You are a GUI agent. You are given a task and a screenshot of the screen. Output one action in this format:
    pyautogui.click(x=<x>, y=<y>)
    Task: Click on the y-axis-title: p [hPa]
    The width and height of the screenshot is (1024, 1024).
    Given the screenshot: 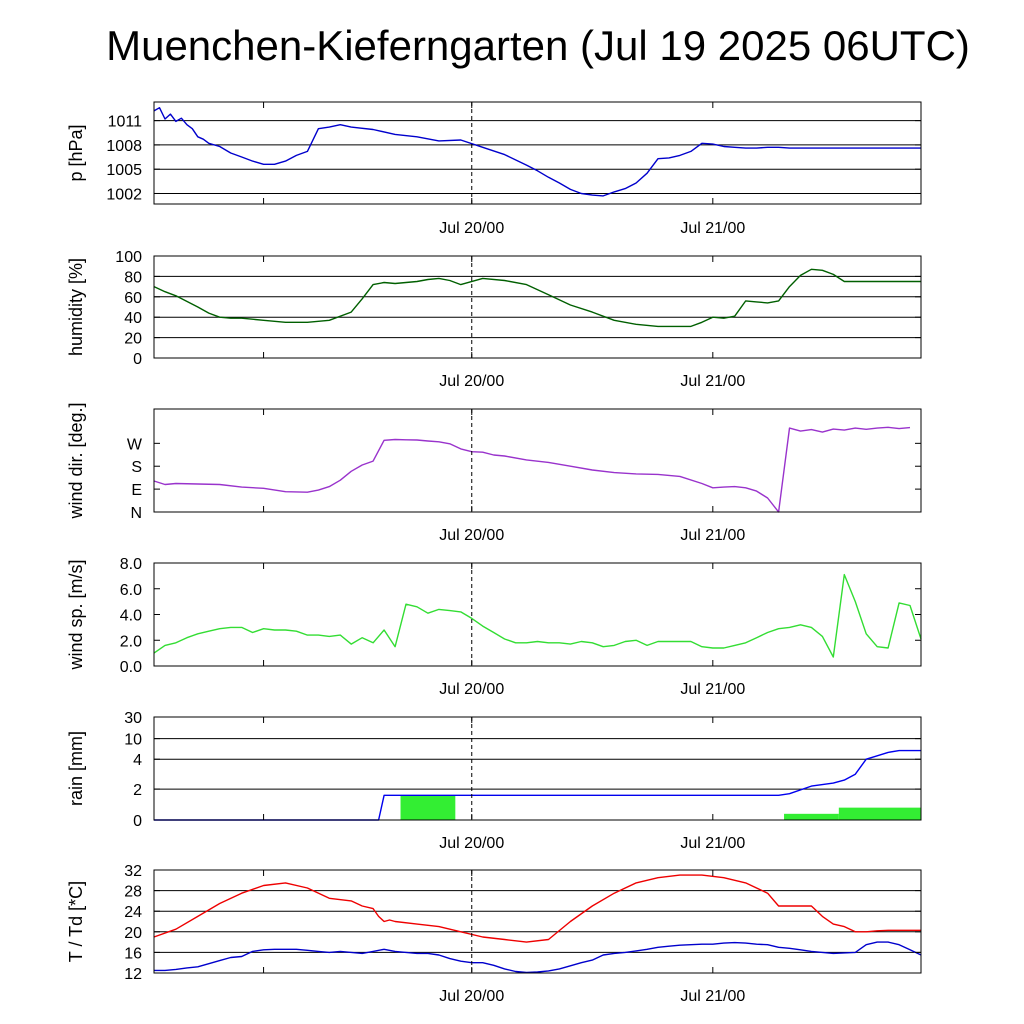 What is the action you would take?
    pyautogui.click(x=76, y=152)
    